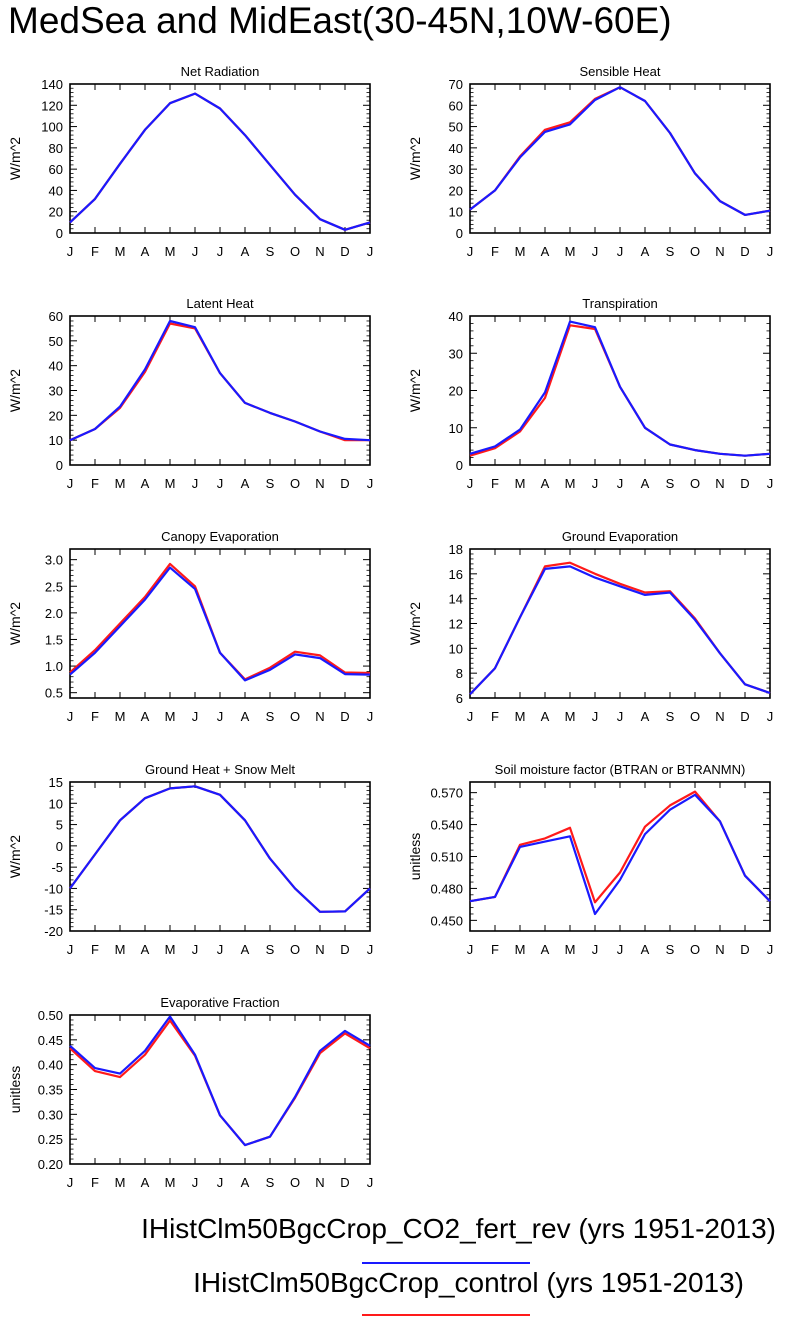 This screenshot has width=788, height=1318. I want to click on y-tick-label-ground-evaporation: 16, so click(456, 574).